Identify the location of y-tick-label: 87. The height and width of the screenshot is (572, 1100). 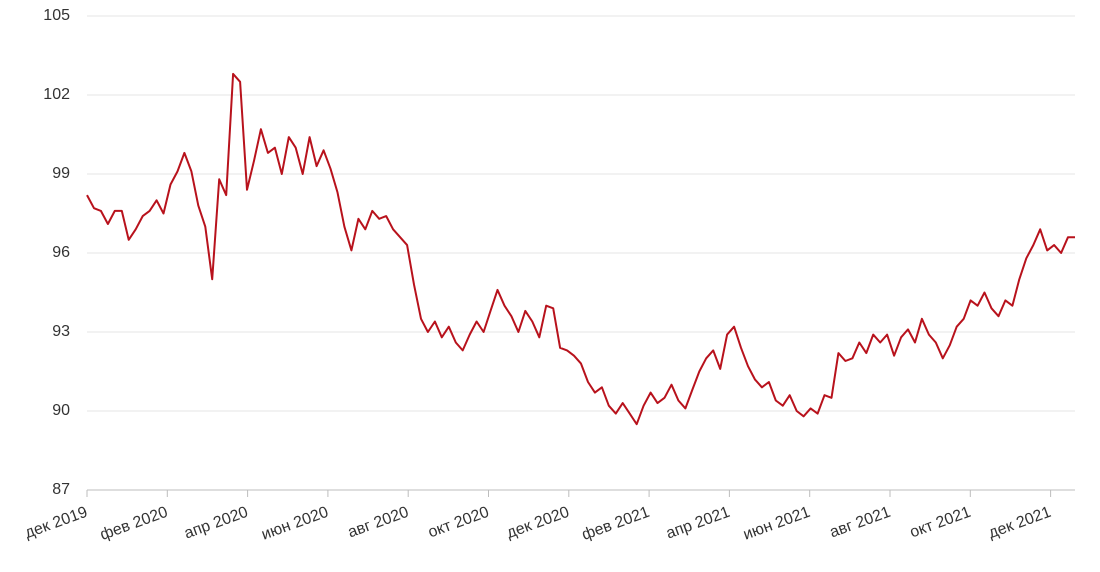
(61, 489).